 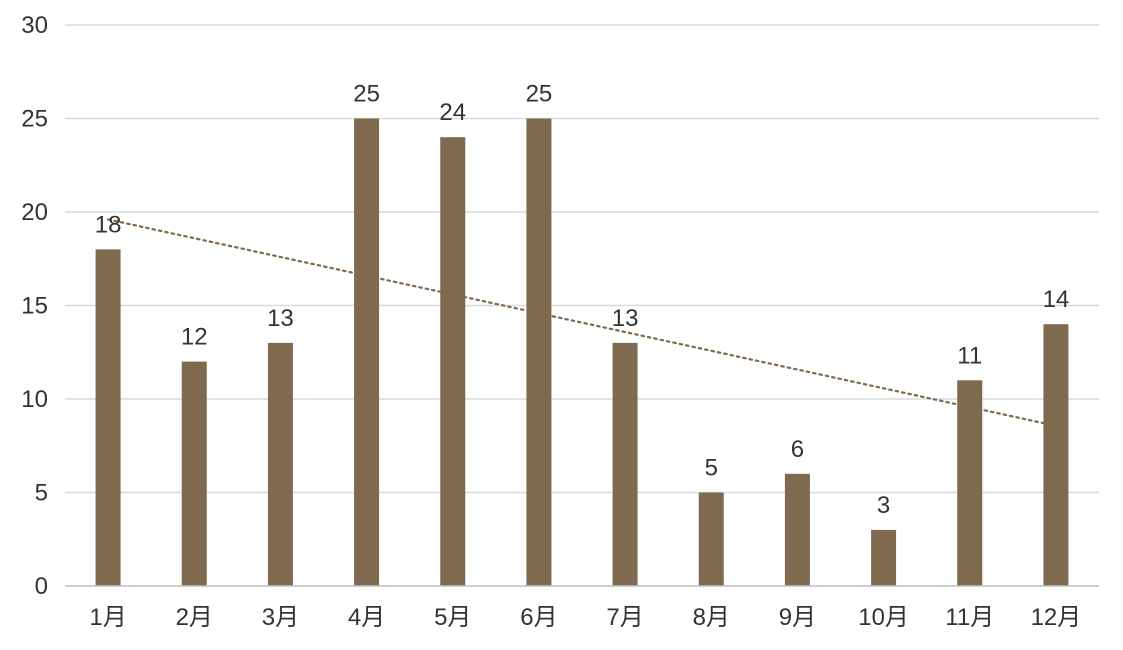 I want to click on x-tick-label: 1月, so click(x=107, y=617).